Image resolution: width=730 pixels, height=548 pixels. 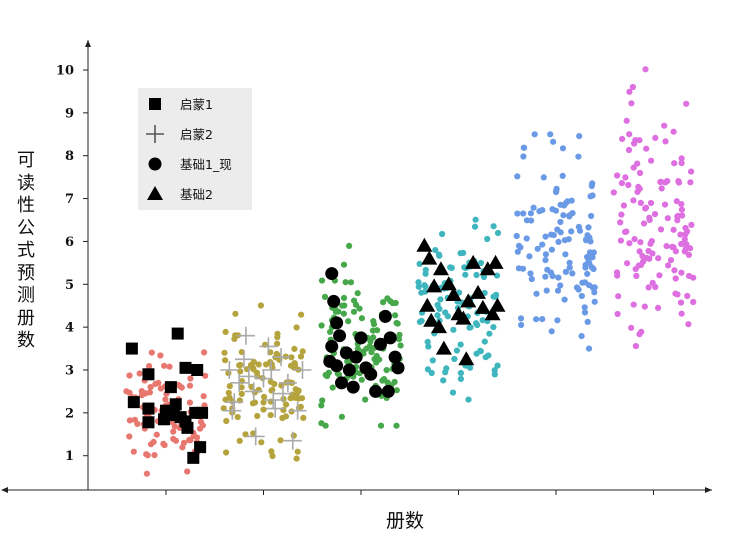 What do you see at coordinates (196, 104) in the screenshot?
I see `legend-label: 启蒙1` at bounding box center [196, 104].